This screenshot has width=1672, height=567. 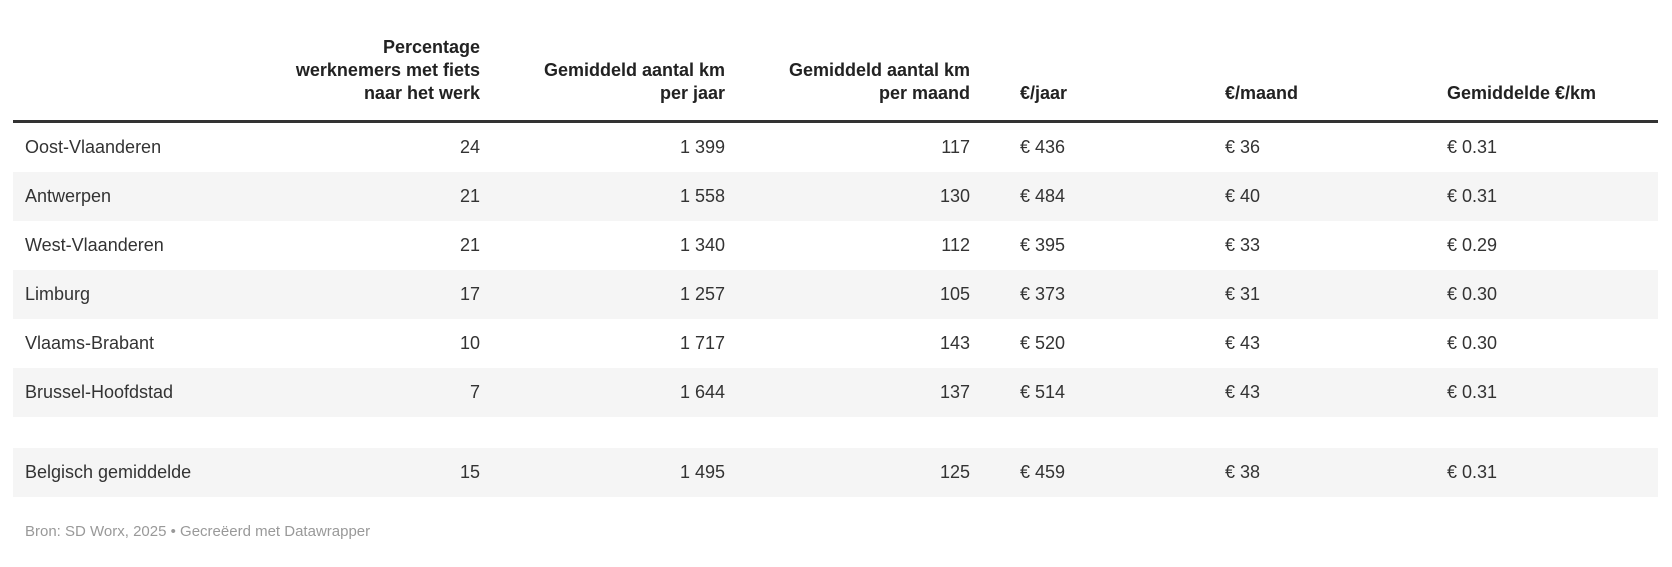 I want to click on value-cell: 143, so click(x=954, y=343).